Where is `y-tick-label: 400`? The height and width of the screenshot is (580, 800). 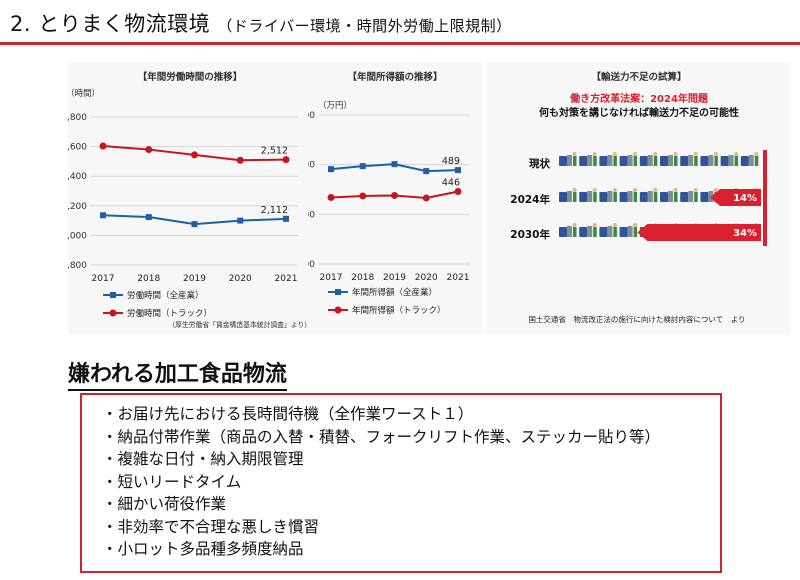 y-tick-label: 400 is located at coordinates (311, 215).